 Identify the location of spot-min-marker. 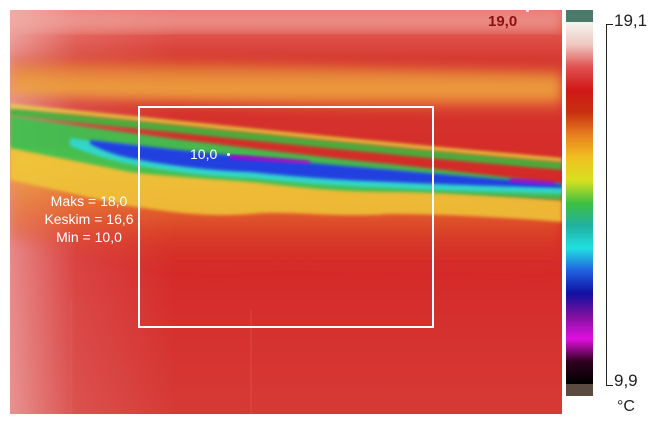
(228, 154).